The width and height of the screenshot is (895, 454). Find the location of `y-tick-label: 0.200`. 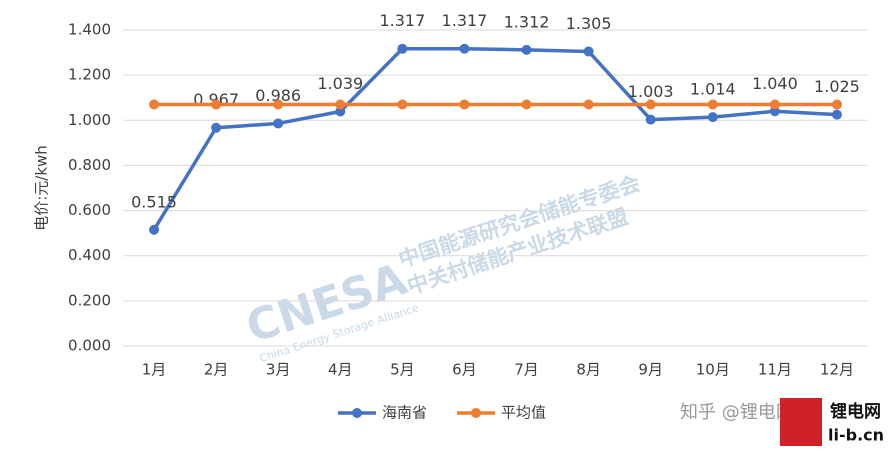

y-tick-label: 0.200 is located at coordinates (89, 300).